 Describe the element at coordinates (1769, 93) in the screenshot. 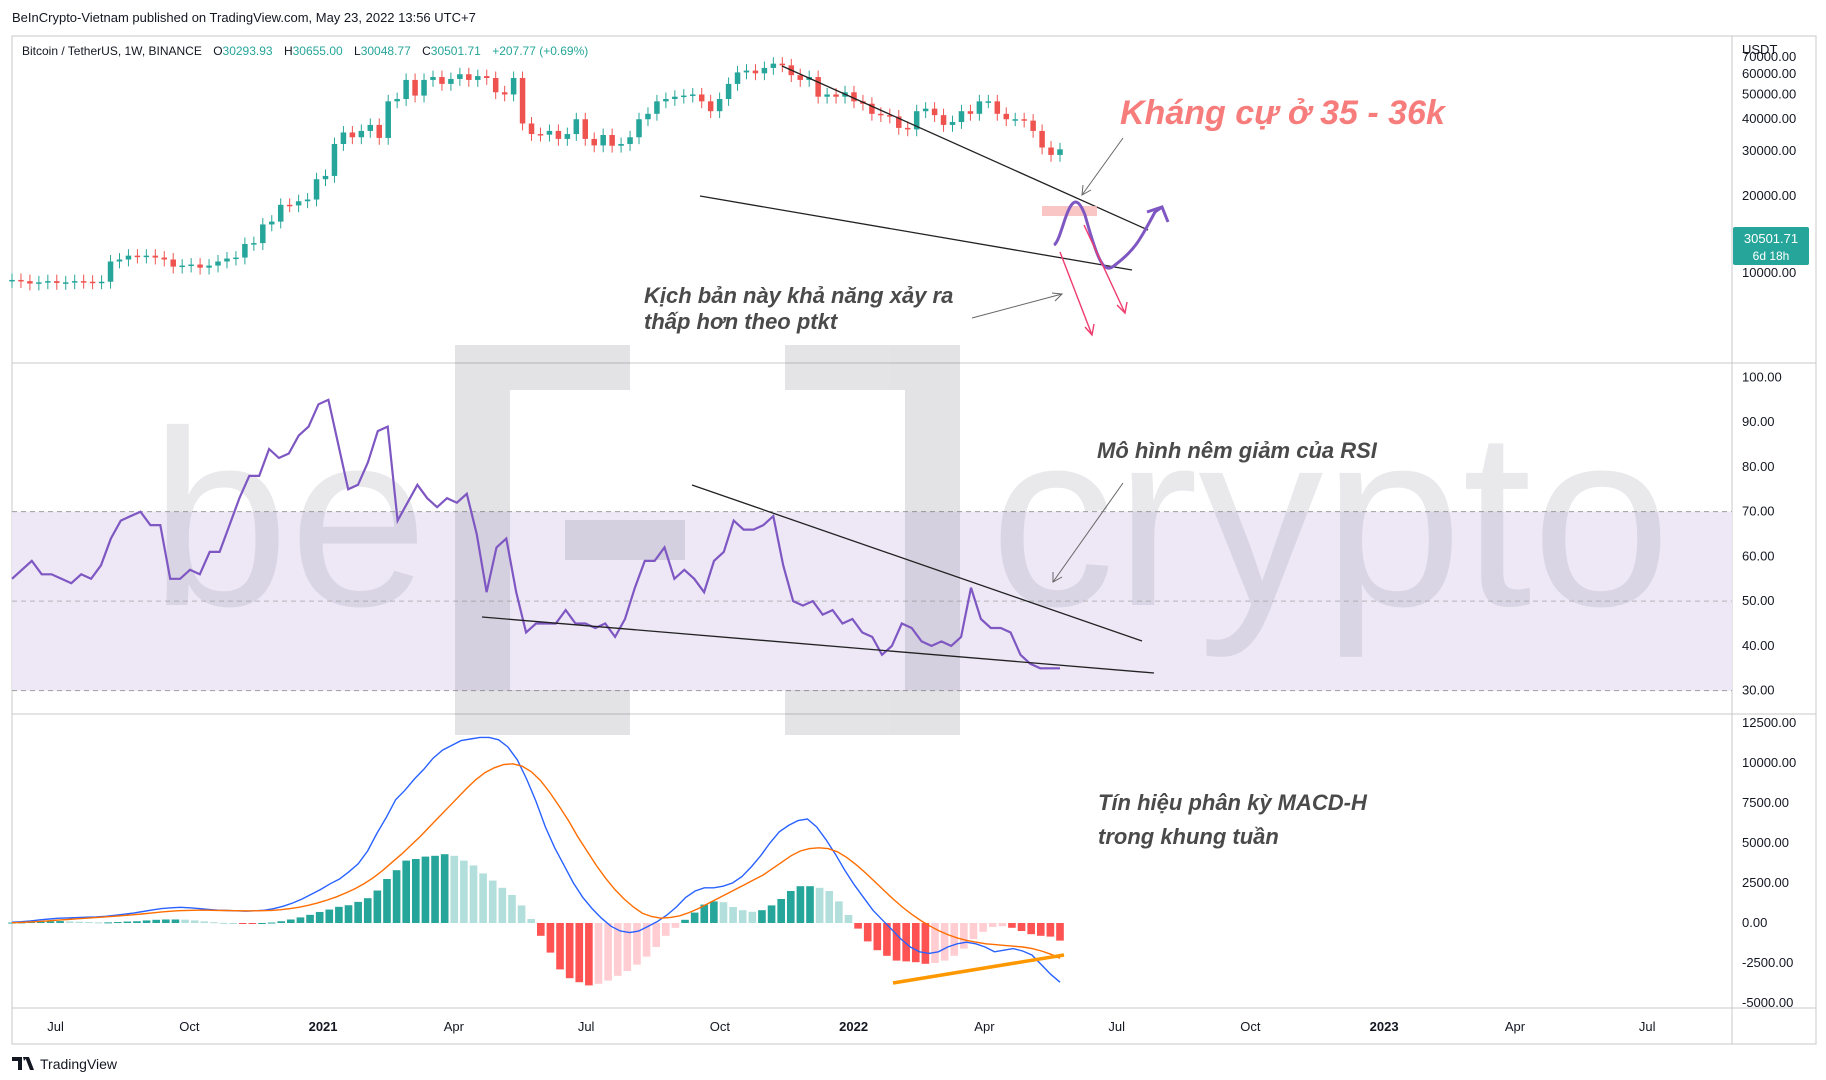

I see `price-tick-label: 50000.00` at that location.